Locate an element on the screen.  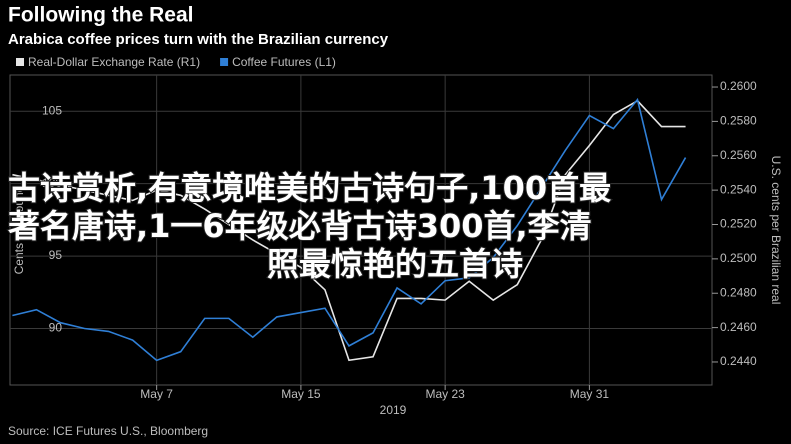
y2-tick-label: 0.2520 is located at coordinates (738, 224).